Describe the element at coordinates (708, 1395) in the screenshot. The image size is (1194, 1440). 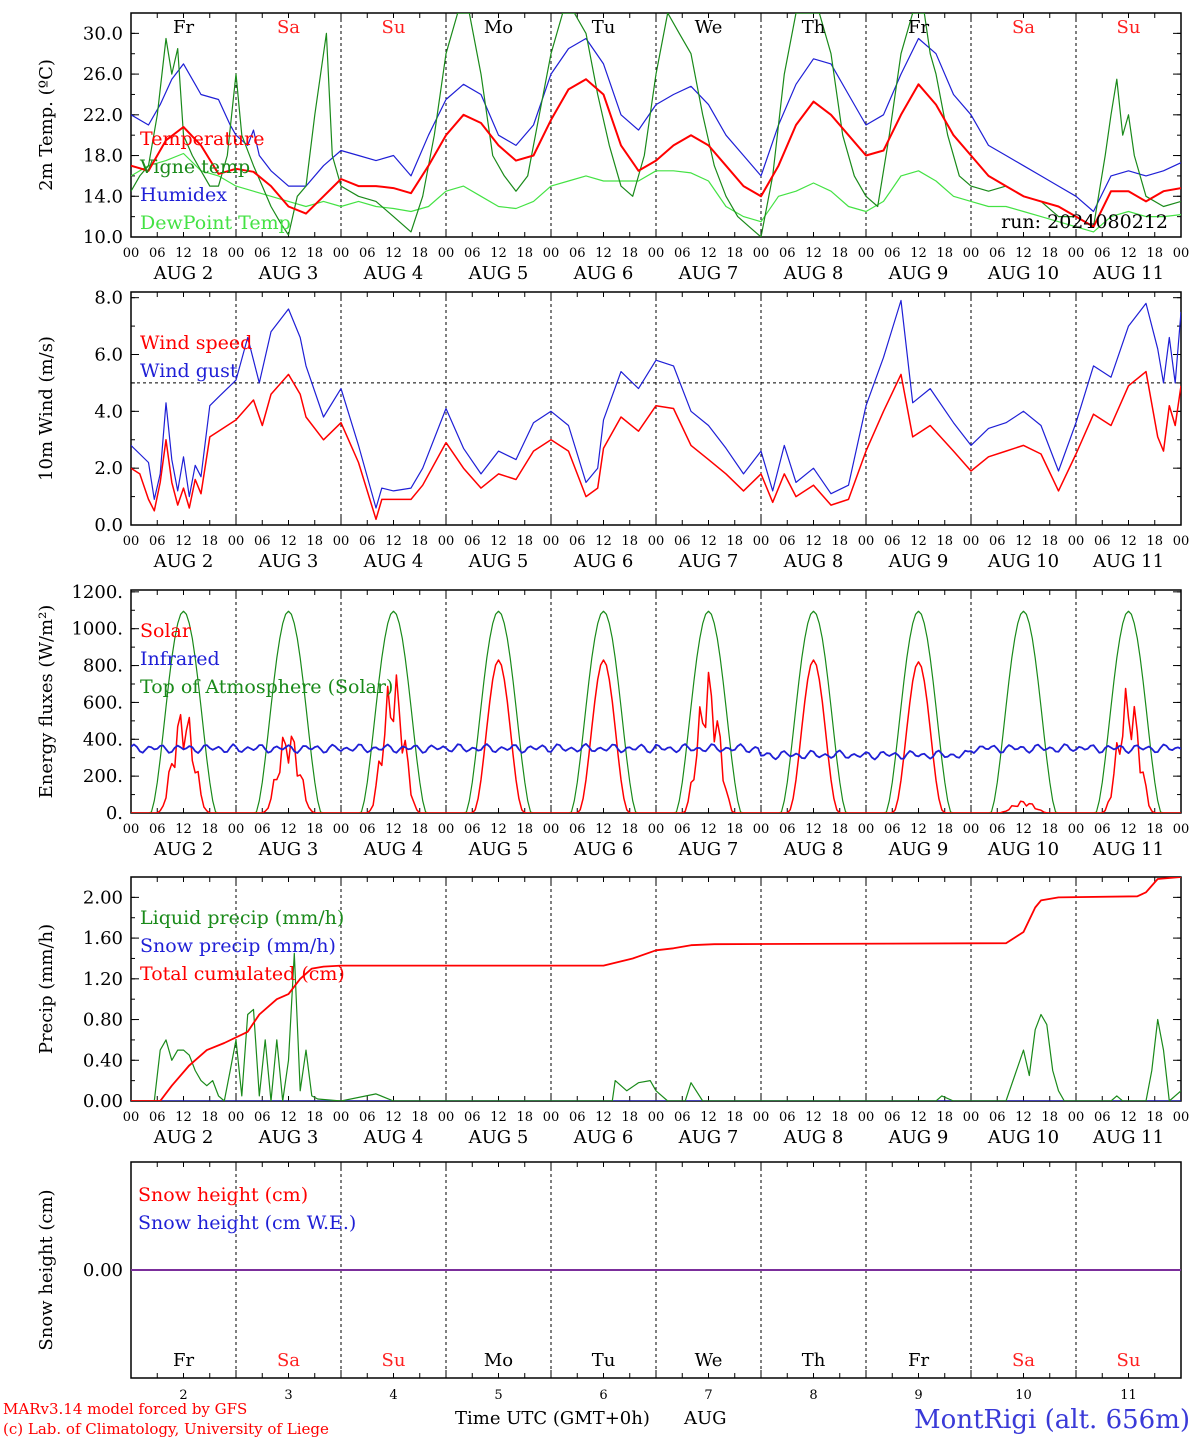
I see `snow-day-number: 7` at that location.